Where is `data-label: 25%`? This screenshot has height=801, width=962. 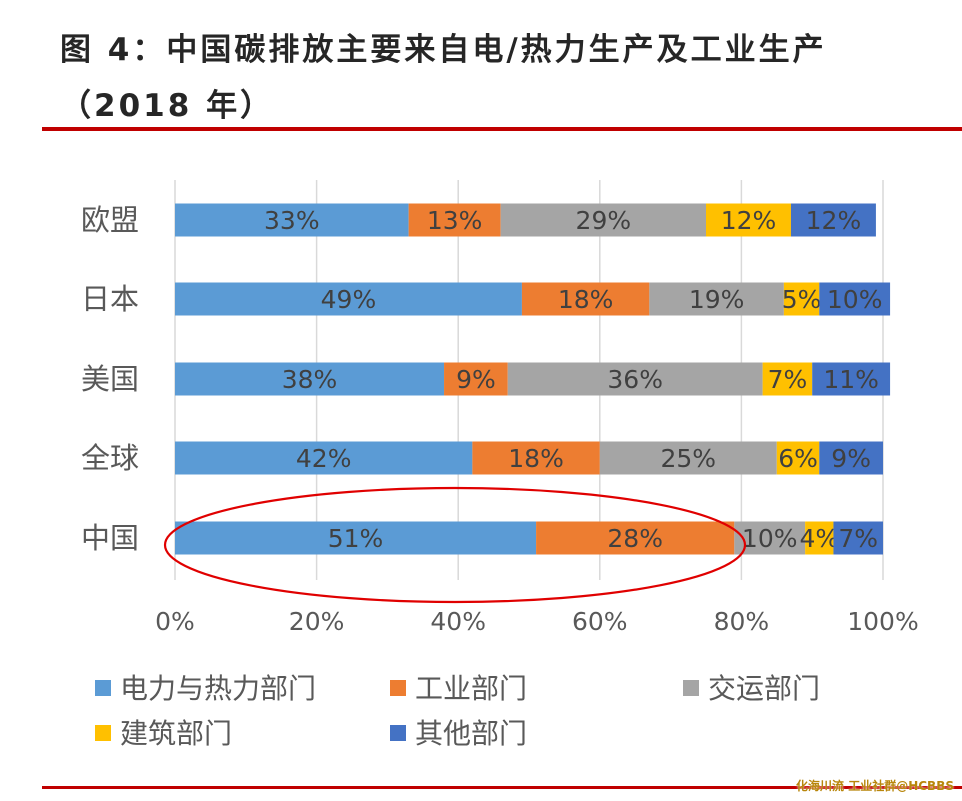
data-label: 25% is located at coordinates (689, 458).